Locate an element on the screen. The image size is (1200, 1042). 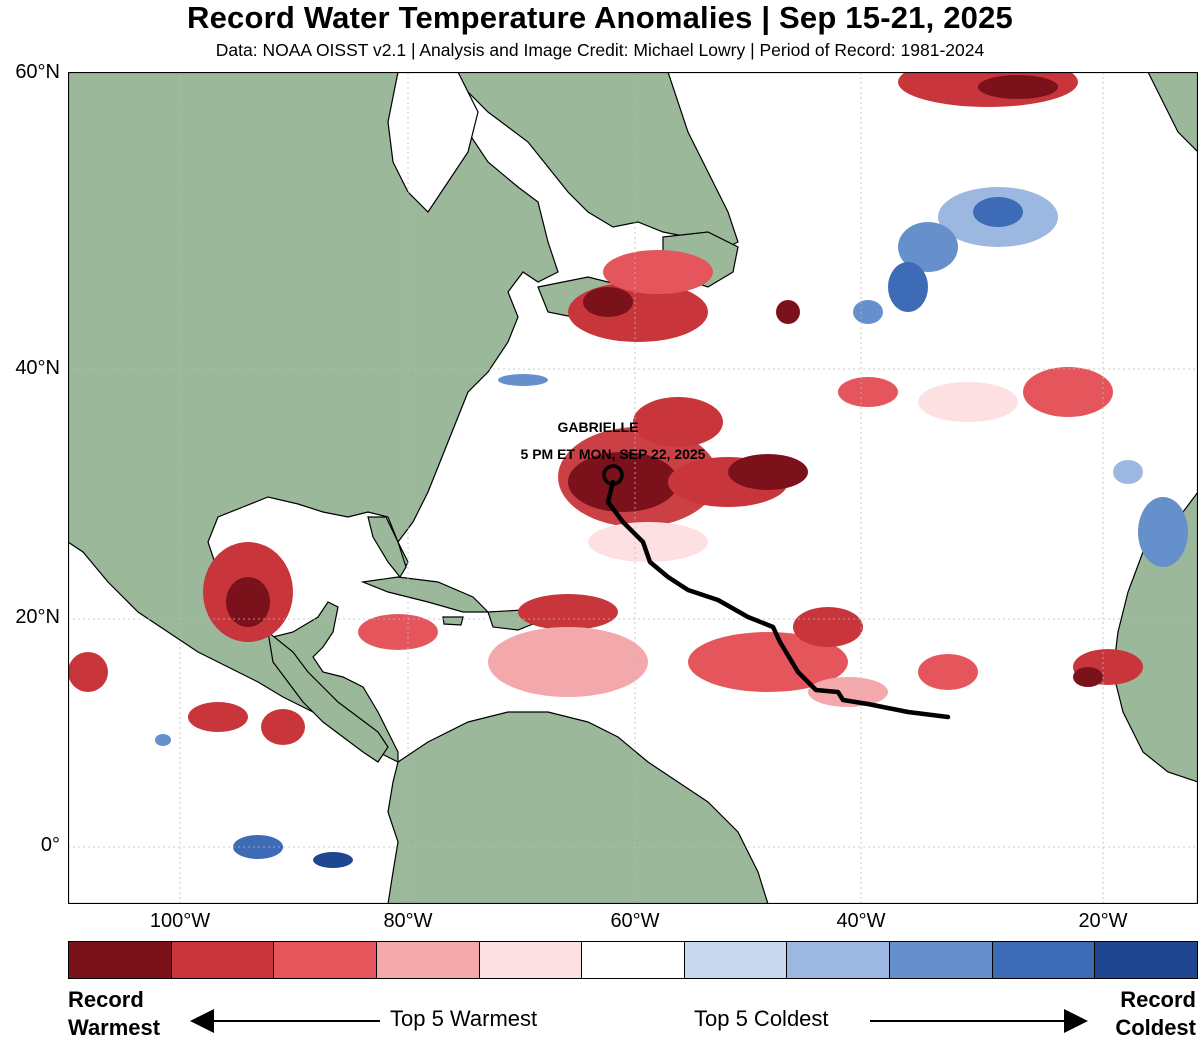
legend-cell-record-warm is located at coordinates (120, 960).